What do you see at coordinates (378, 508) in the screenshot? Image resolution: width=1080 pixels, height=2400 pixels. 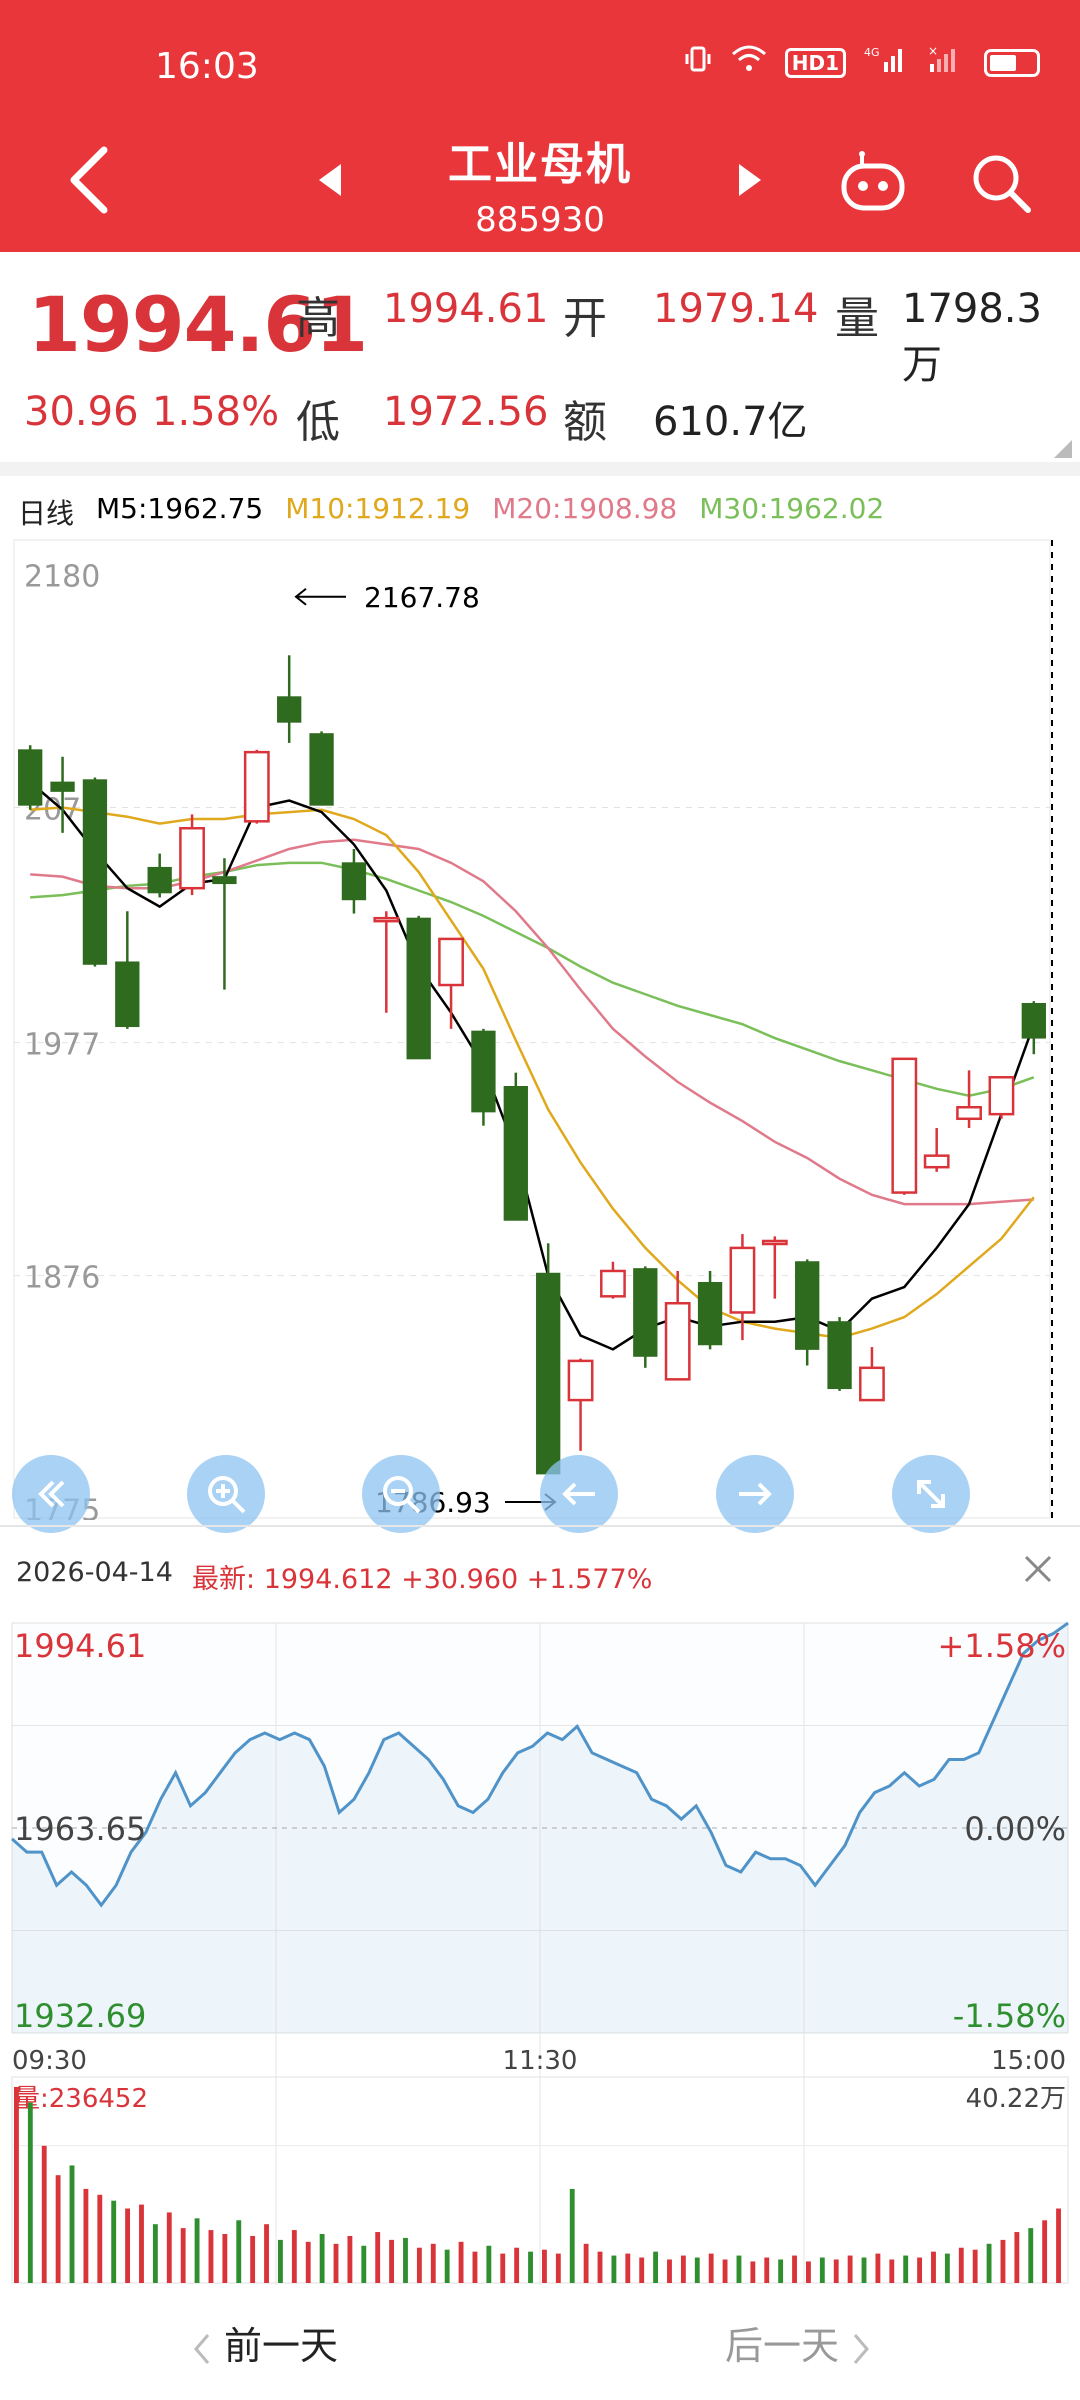 I see `ma10-label: M10:1912.19` at bounding box center [378, 508].